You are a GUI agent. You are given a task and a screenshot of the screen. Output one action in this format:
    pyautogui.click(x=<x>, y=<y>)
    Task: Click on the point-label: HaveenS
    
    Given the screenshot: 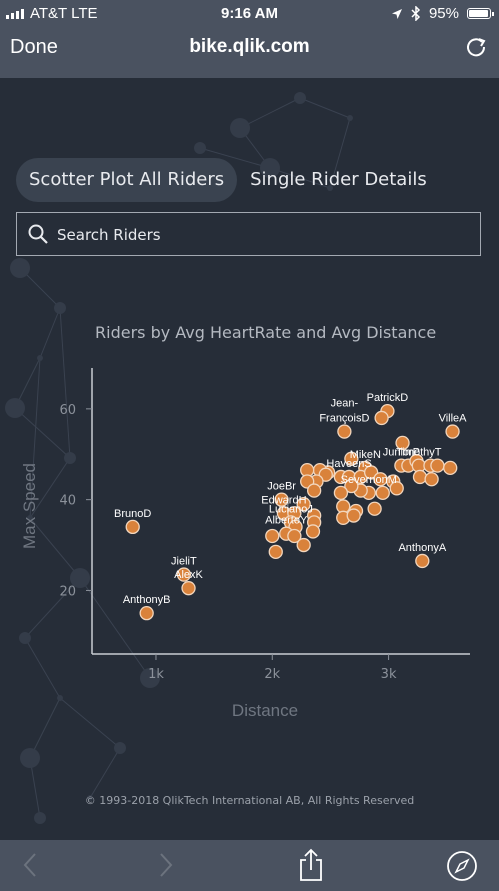 What is the action you would take?
    pyautogui.click(x=348, y=464)
    